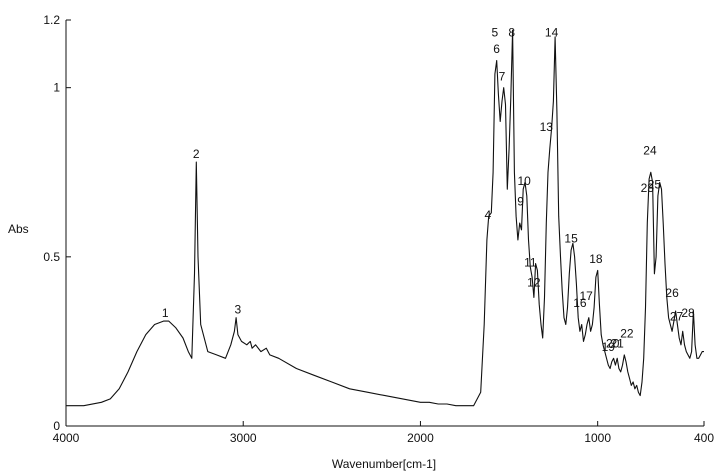 The width and height of the screenshot is (716, 472). Describe the element at coordinates (196, 154) in the screenshot. I see `peak-label: 2` at that location.